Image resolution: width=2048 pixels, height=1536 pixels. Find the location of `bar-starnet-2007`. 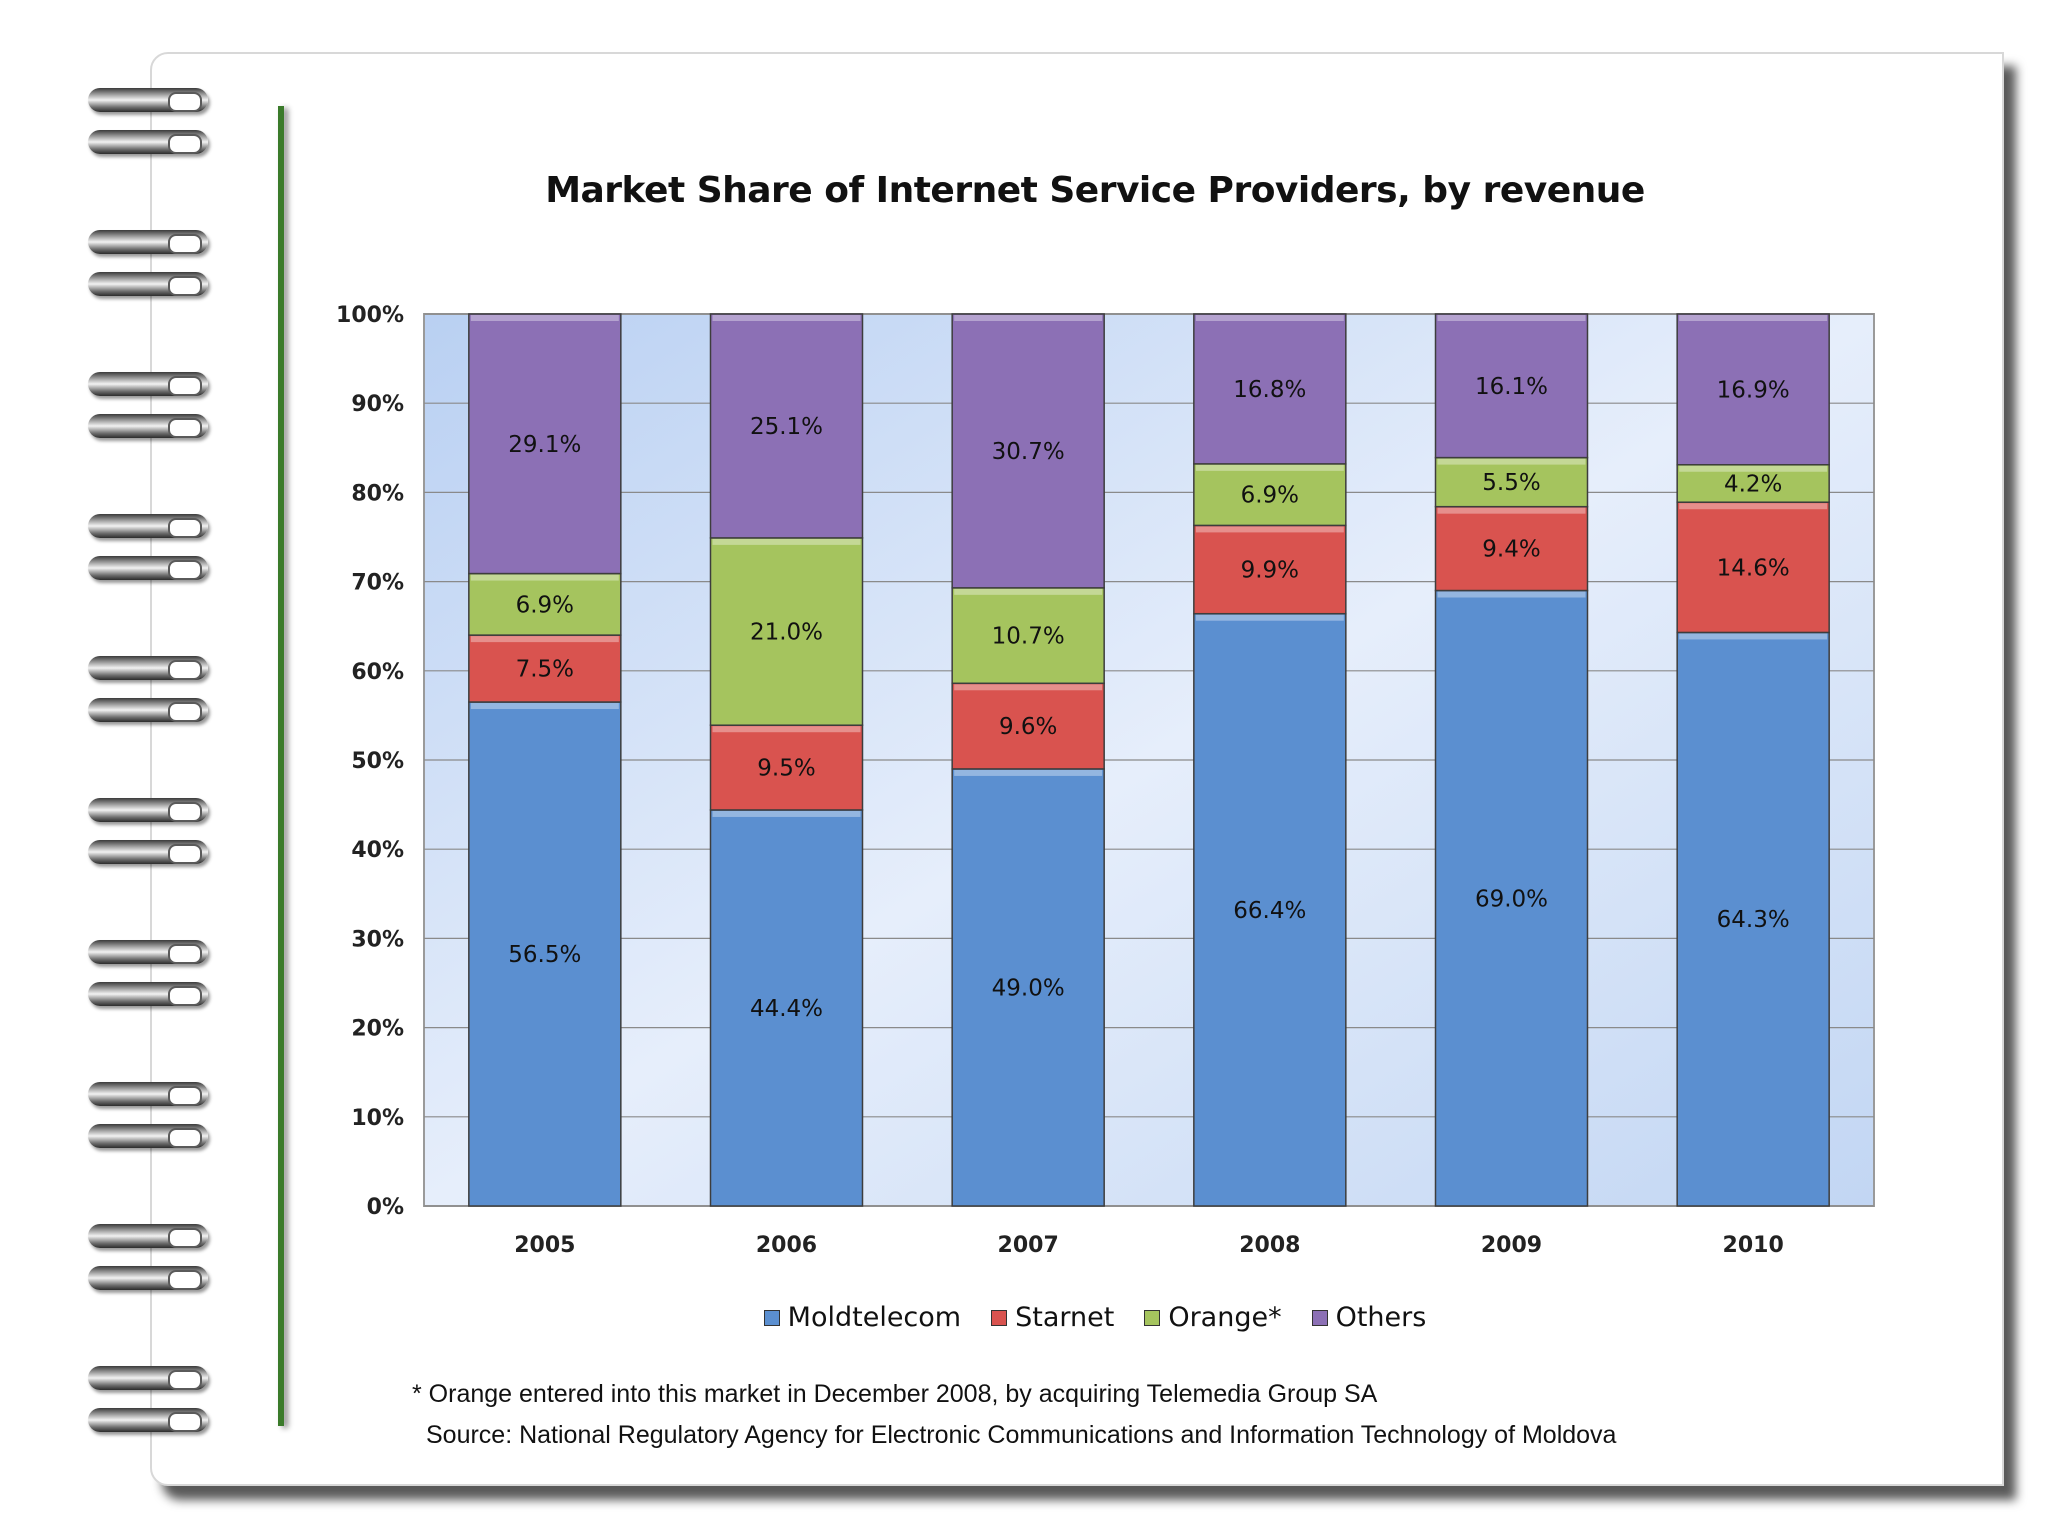

bar-starnet-2007 is located at coordinates (1028, 726).